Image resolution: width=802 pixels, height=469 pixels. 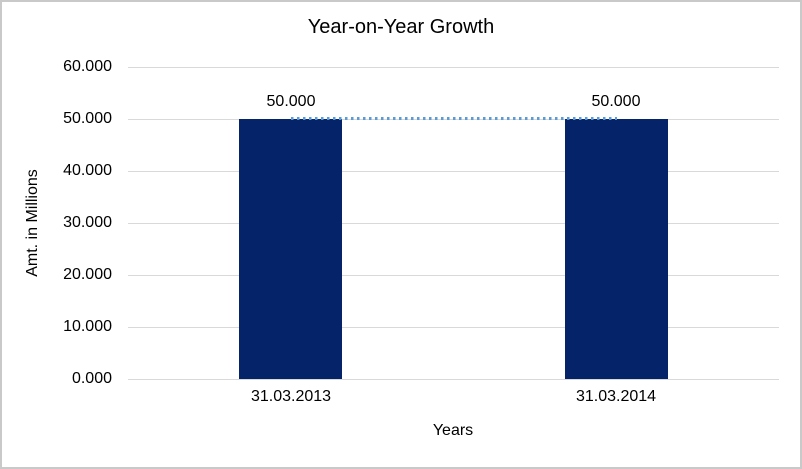 What do you see at coordinates (91, 378) in the screenshot?
I see `y-tick-label: 0.000` at bounding box center [91, 378].